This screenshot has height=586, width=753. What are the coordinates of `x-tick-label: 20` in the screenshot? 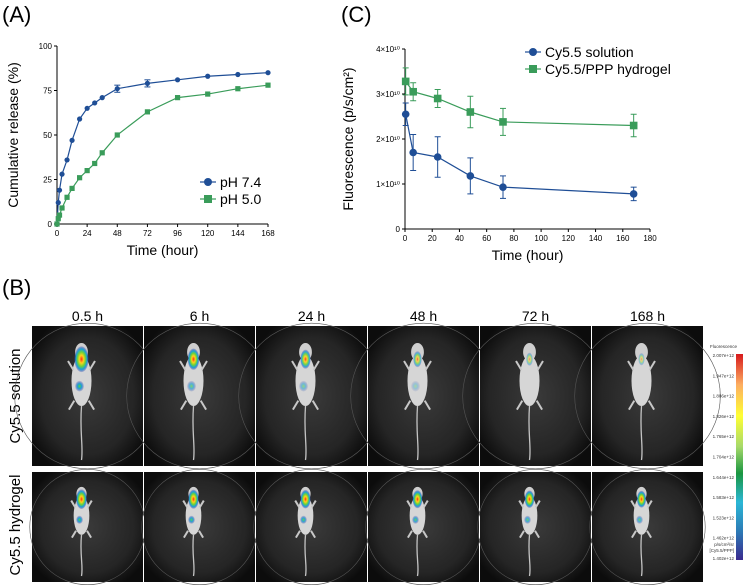 It's located at (432, 238).